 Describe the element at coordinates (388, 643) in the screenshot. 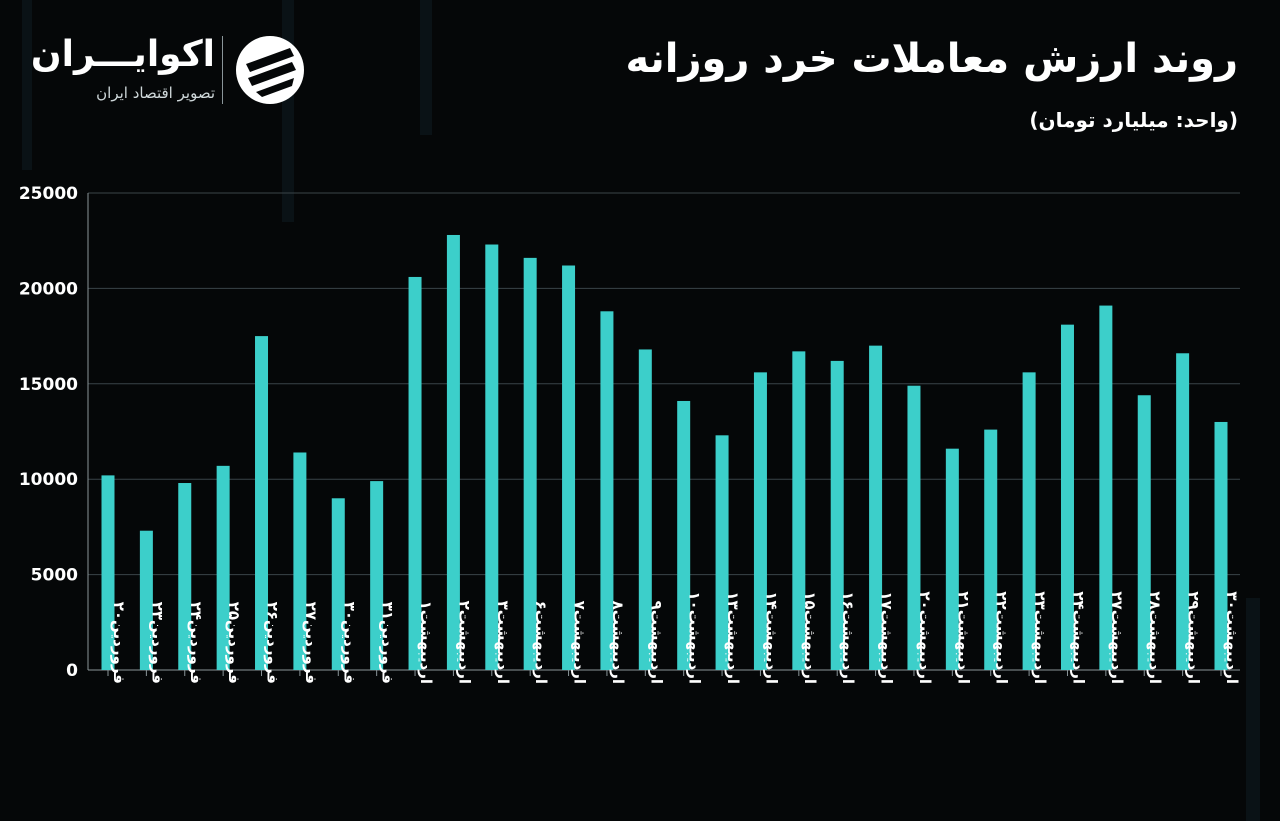

I see `x-tick-label: فروردین۳۱` at that location.